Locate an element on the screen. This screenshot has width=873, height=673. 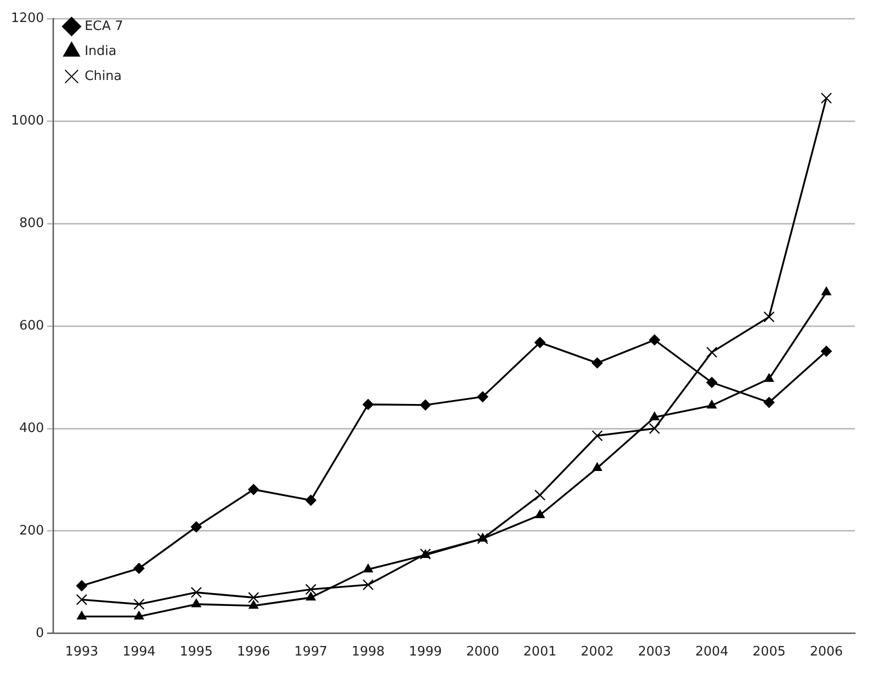
x-tick-label: 2000 is located at coordinates (483, 652).